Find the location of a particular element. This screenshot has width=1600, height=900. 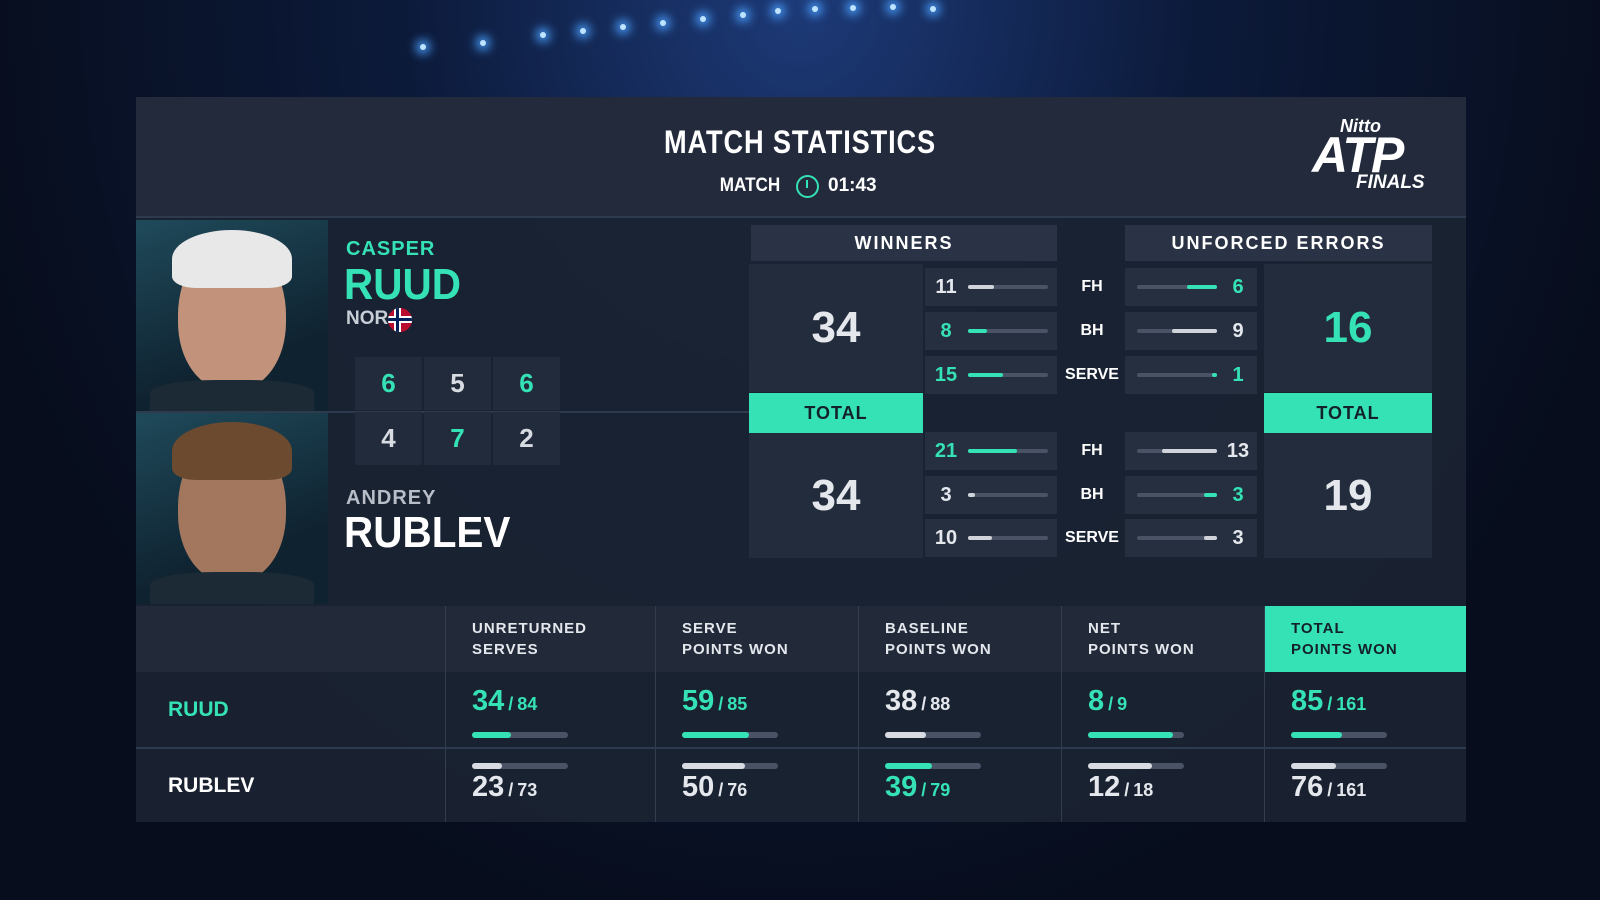

stat-total: 76 is located at coordinates (737, 790).